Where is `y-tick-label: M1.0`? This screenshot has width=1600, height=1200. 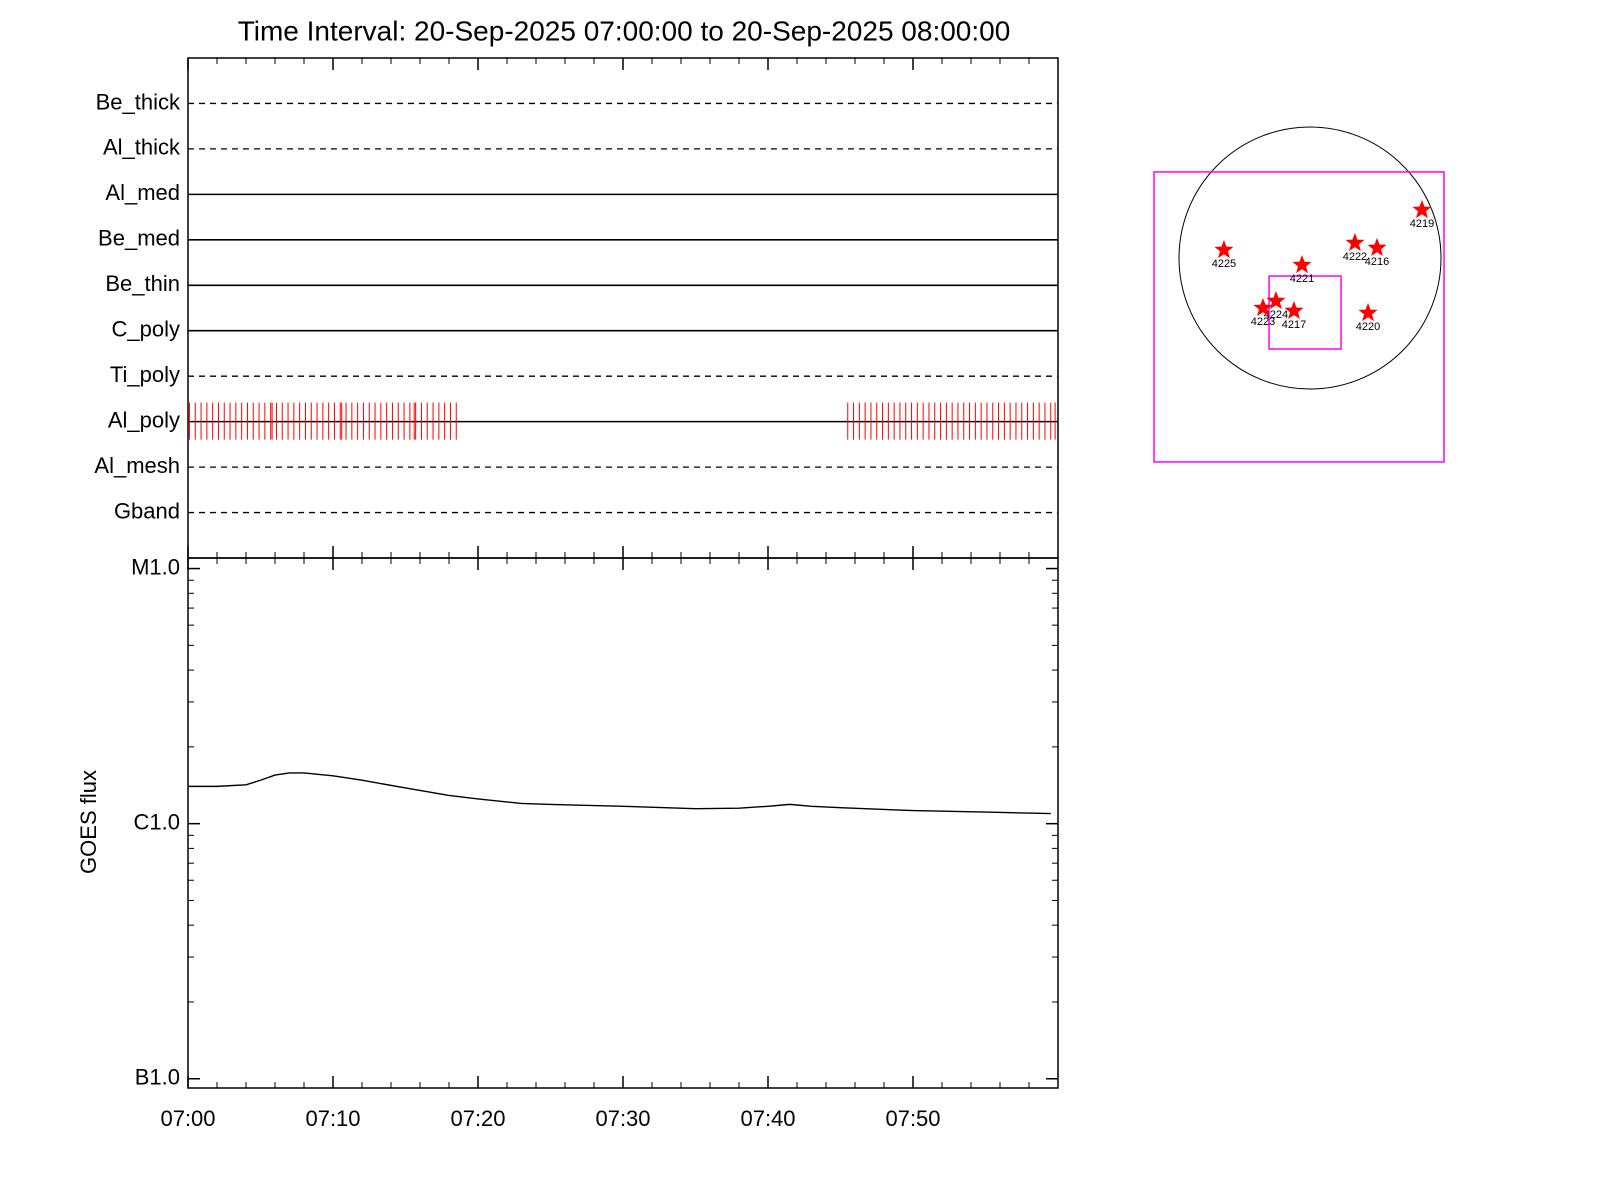
y-tick-label: M1.0 is located at coordinates (155, 566).